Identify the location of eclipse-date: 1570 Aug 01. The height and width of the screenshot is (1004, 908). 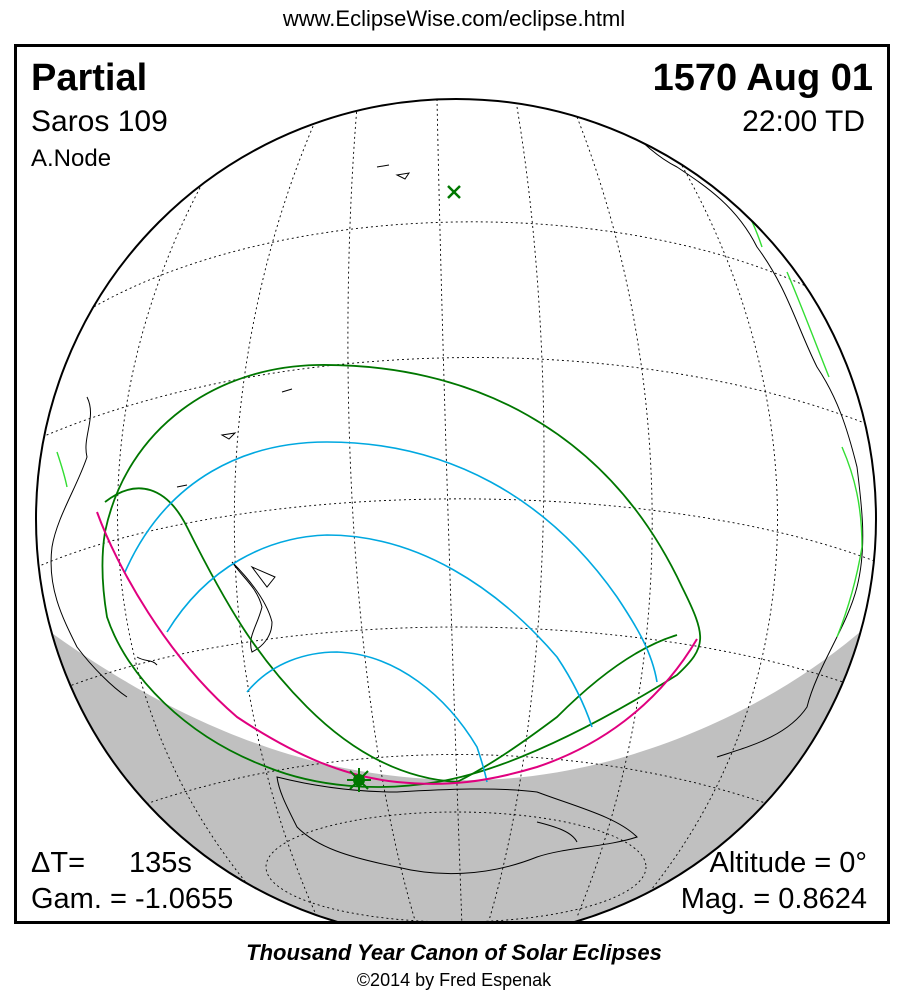
(762, 78).